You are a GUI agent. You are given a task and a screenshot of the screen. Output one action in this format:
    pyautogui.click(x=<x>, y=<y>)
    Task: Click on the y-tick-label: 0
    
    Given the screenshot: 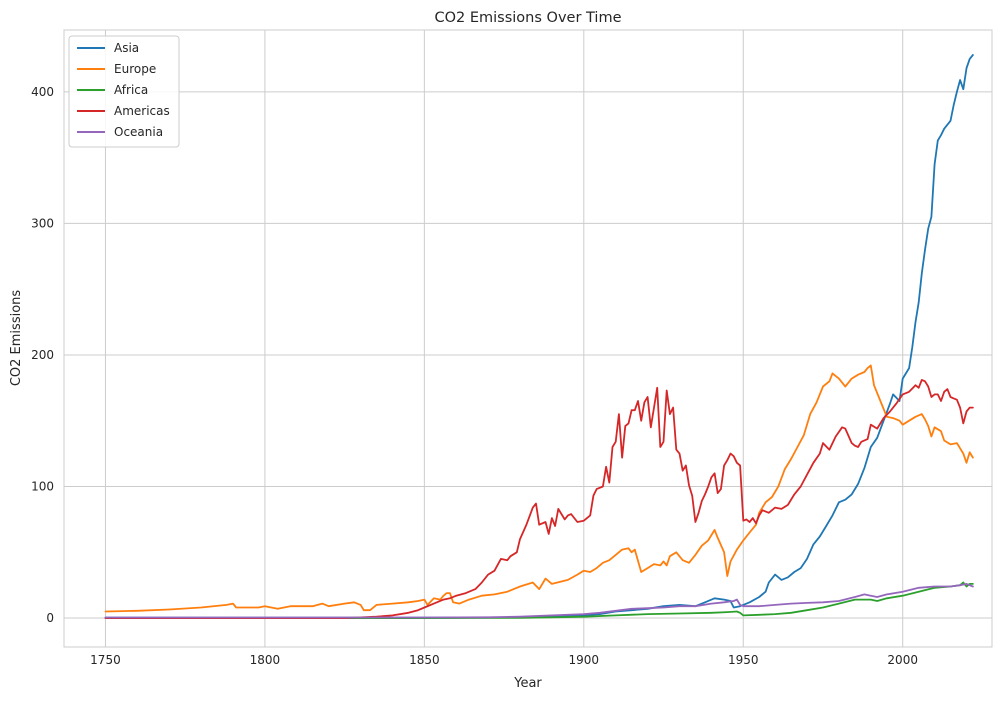 What is the action you would take?
    pyautogui.click(x=50, y=618)
    